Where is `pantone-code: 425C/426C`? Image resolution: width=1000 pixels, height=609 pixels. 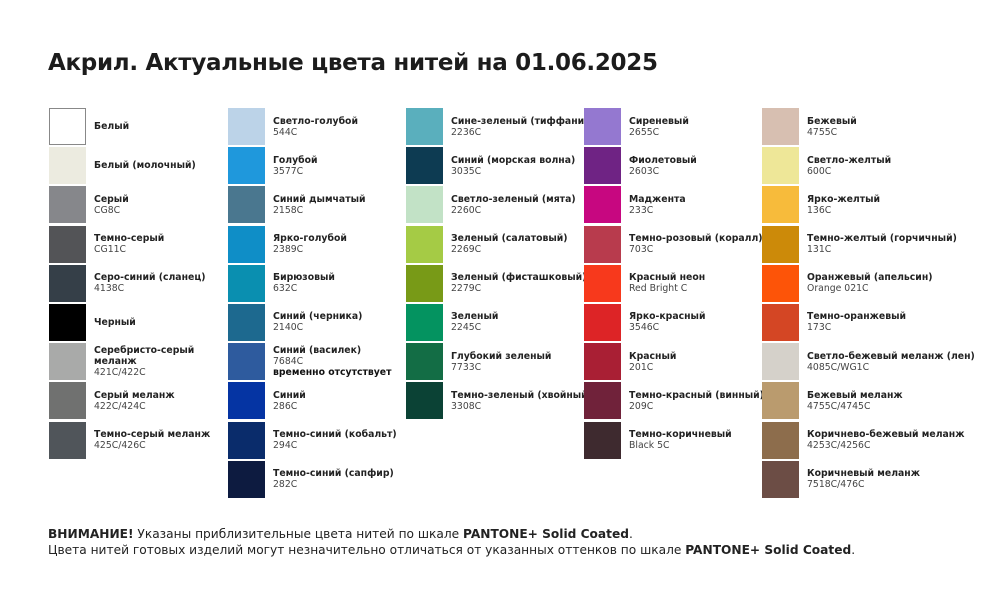 pantone-code: 425C/426C is located at coordinates (120, 445).